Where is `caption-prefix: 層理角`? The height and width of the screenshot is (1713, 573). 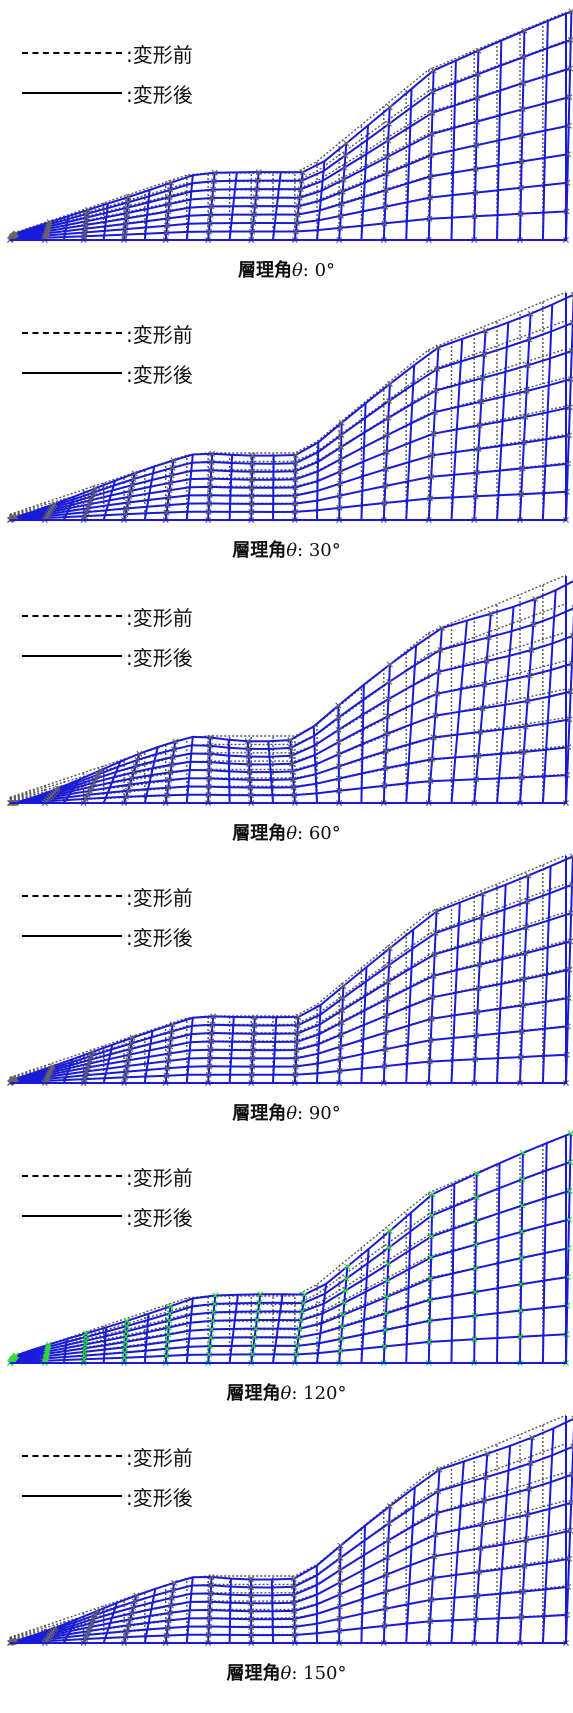 caption-prefix: 層理角 is located at coordinates (259, 550).